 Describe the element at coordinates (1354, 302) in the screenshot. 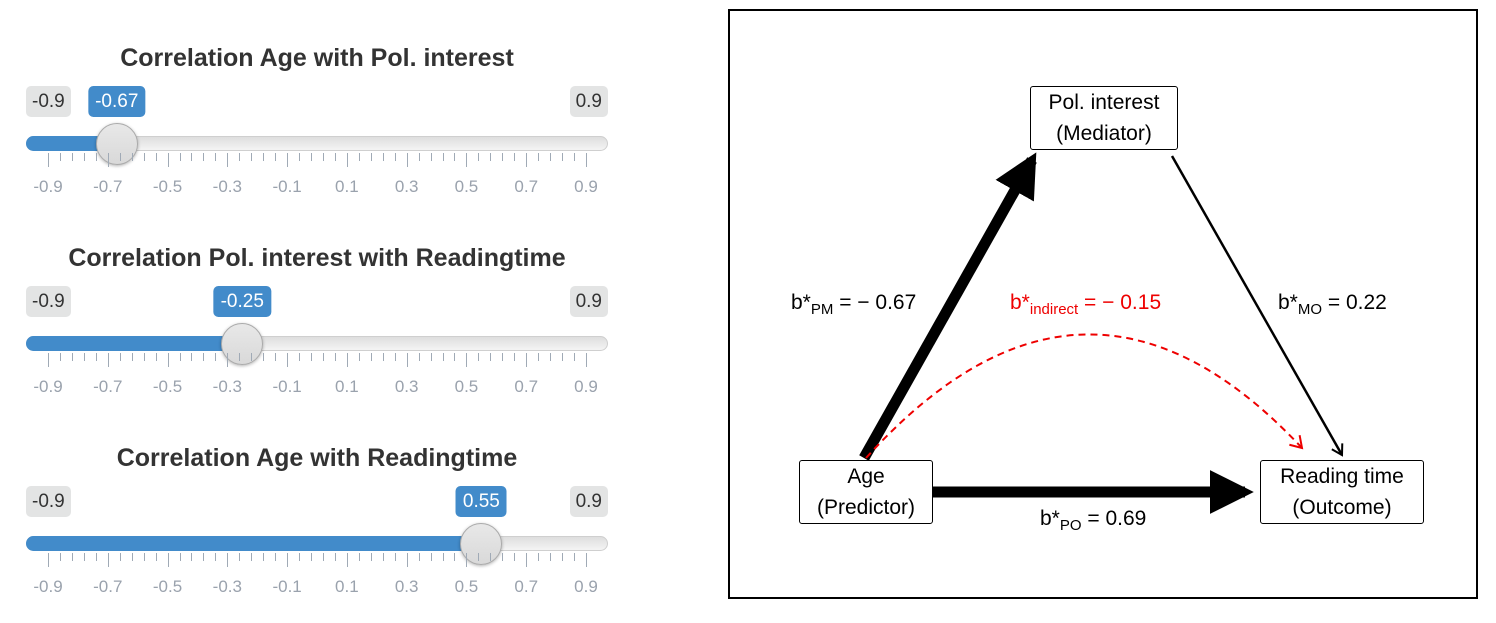

I see `coef-mo-value: = 0.22` at that location.